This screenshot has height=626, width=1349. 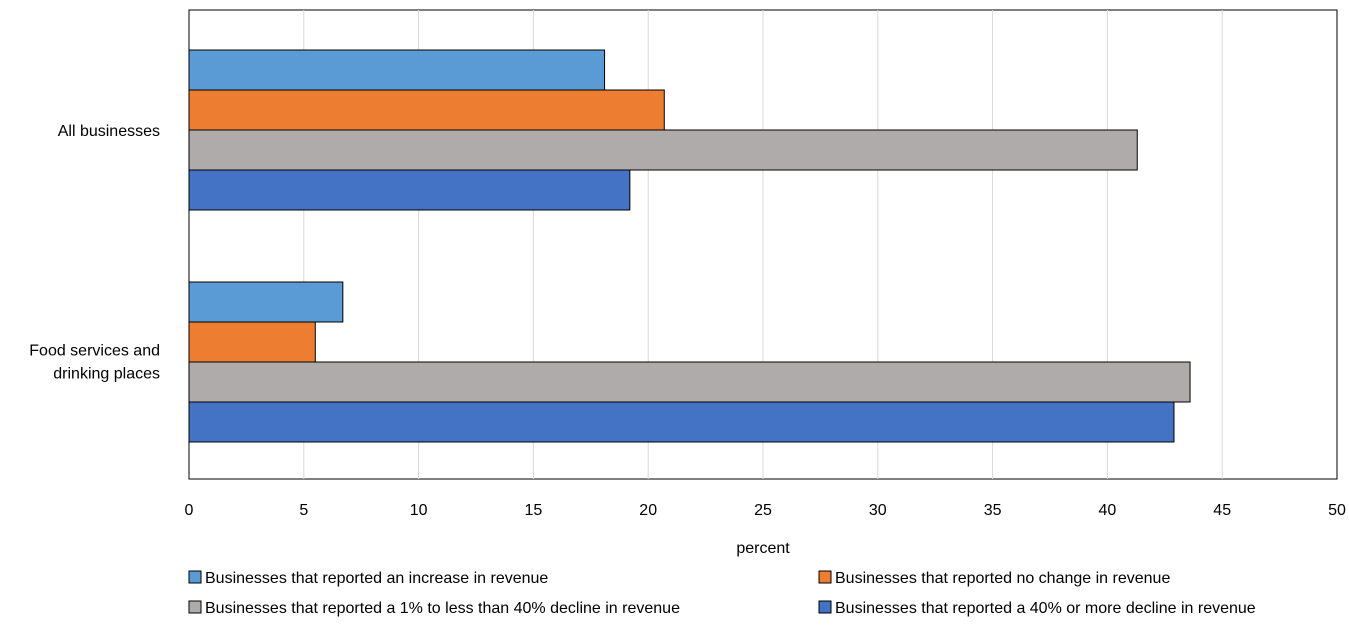 What do you see at coordinates (878, 510) in the screenshot?
I see `x-tick-label: 30` at bounding box center [878, 510].